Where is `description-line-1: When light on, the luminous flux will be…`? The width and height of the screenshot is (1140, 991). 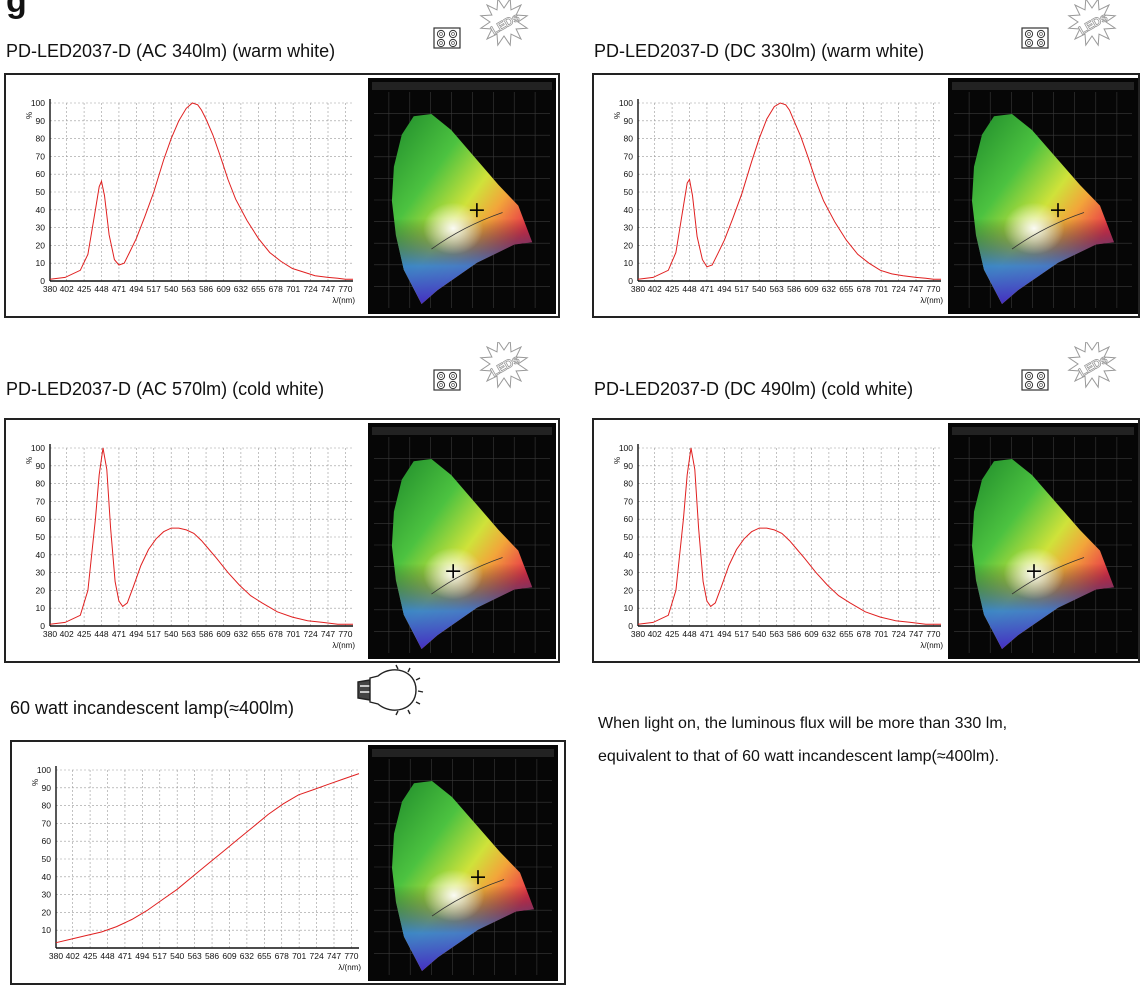
description-line-1: When light on, the luminous flux will be… is located at coordinates (803, 723).